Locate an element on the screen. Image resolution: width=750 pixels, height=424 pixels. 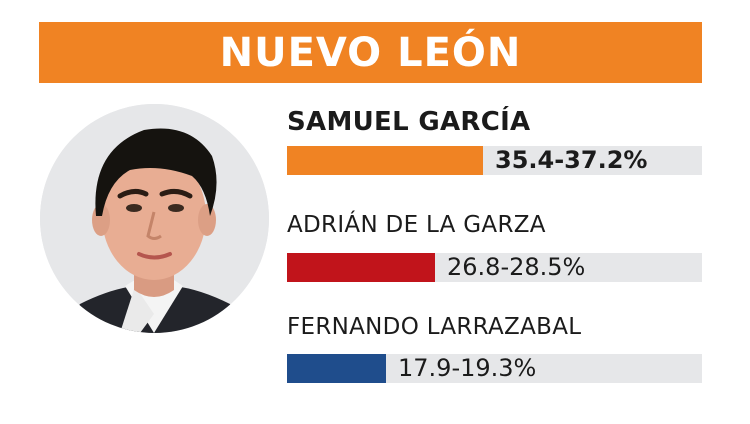
bar-track-3: 17.9-19.3% is located at coordinates (494, 368).